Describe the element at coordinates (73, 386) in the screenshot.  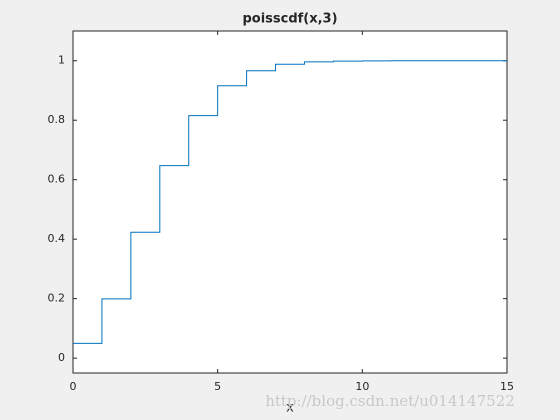
I see `x-tick-label: 0` at that location.